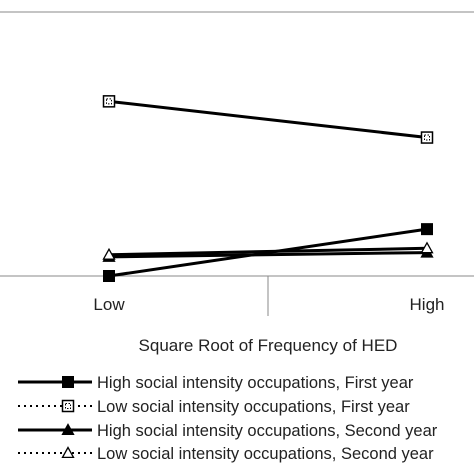 The image size is (474, 474). I want to click on legend-marker-2-inner, so click(68, 406).